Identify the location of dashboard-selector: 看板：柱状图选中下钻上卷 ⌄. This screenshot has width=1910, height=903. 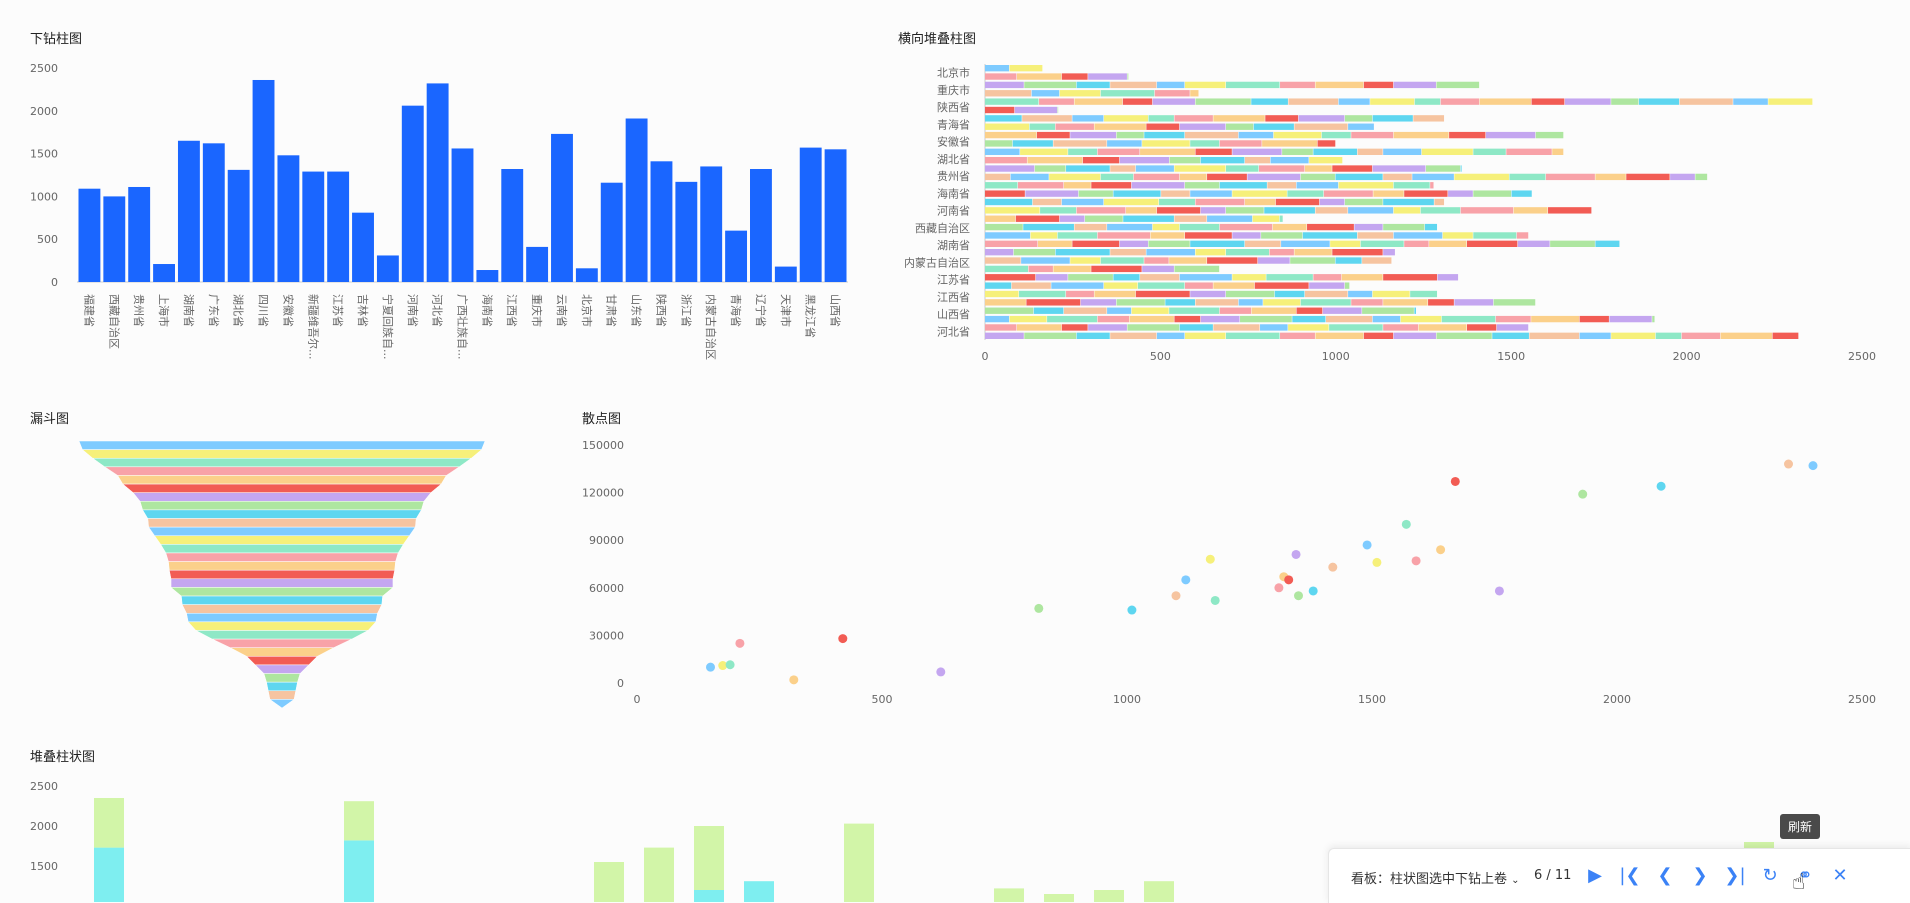
(1435, 877).